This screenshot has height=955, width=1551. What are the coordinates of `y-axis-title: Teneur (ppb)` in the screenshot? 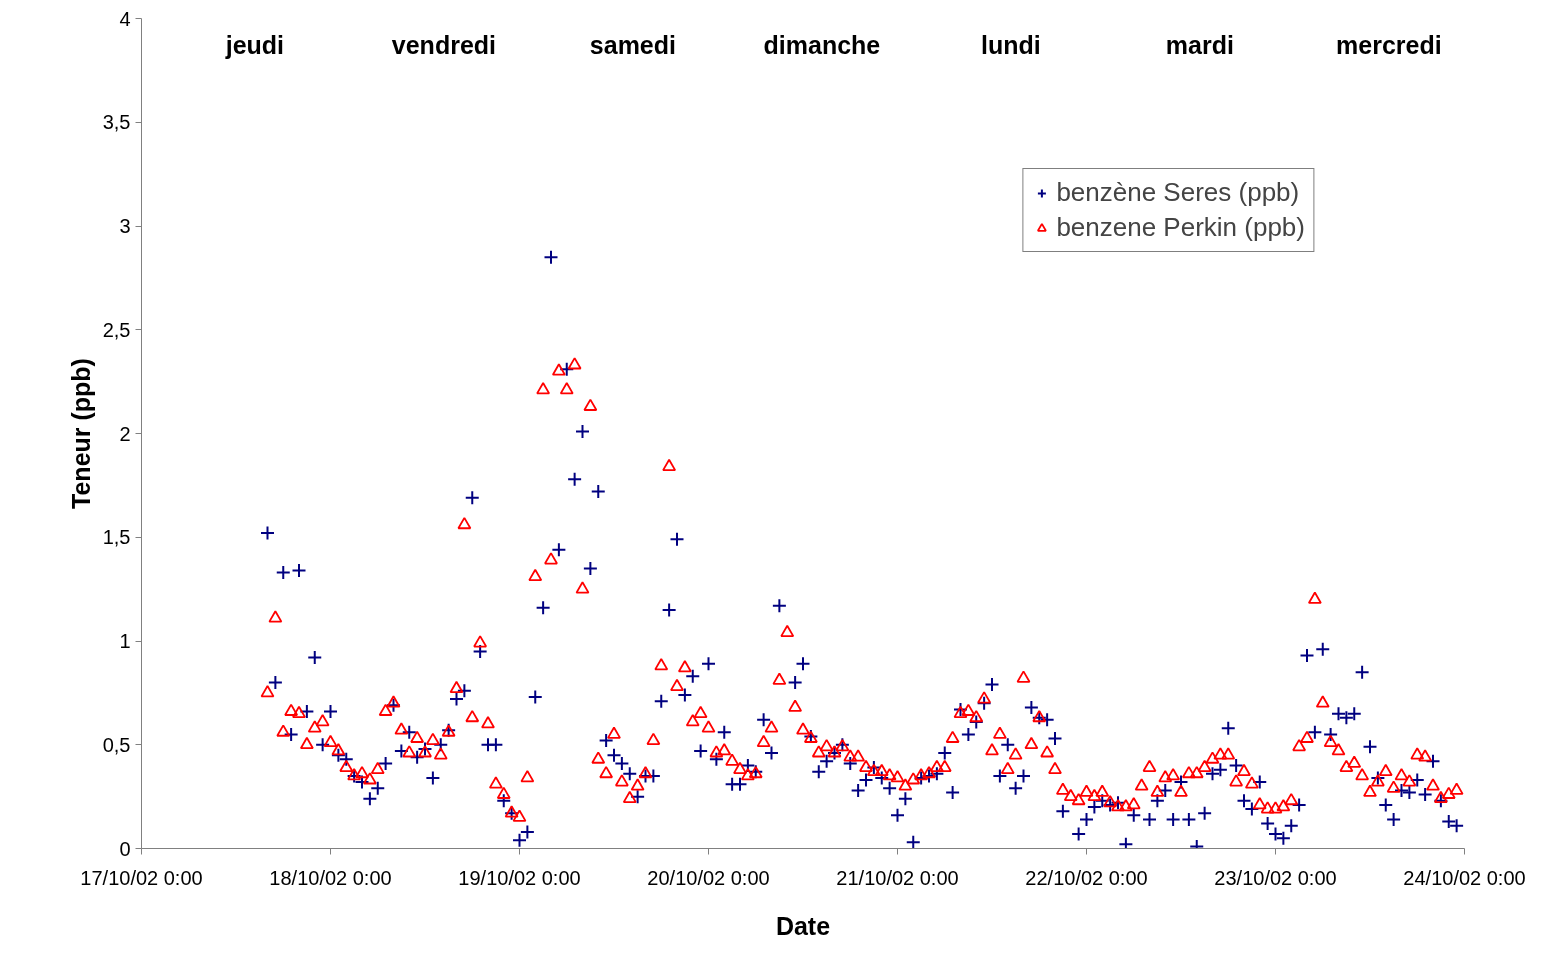 It's located at (80, 433).